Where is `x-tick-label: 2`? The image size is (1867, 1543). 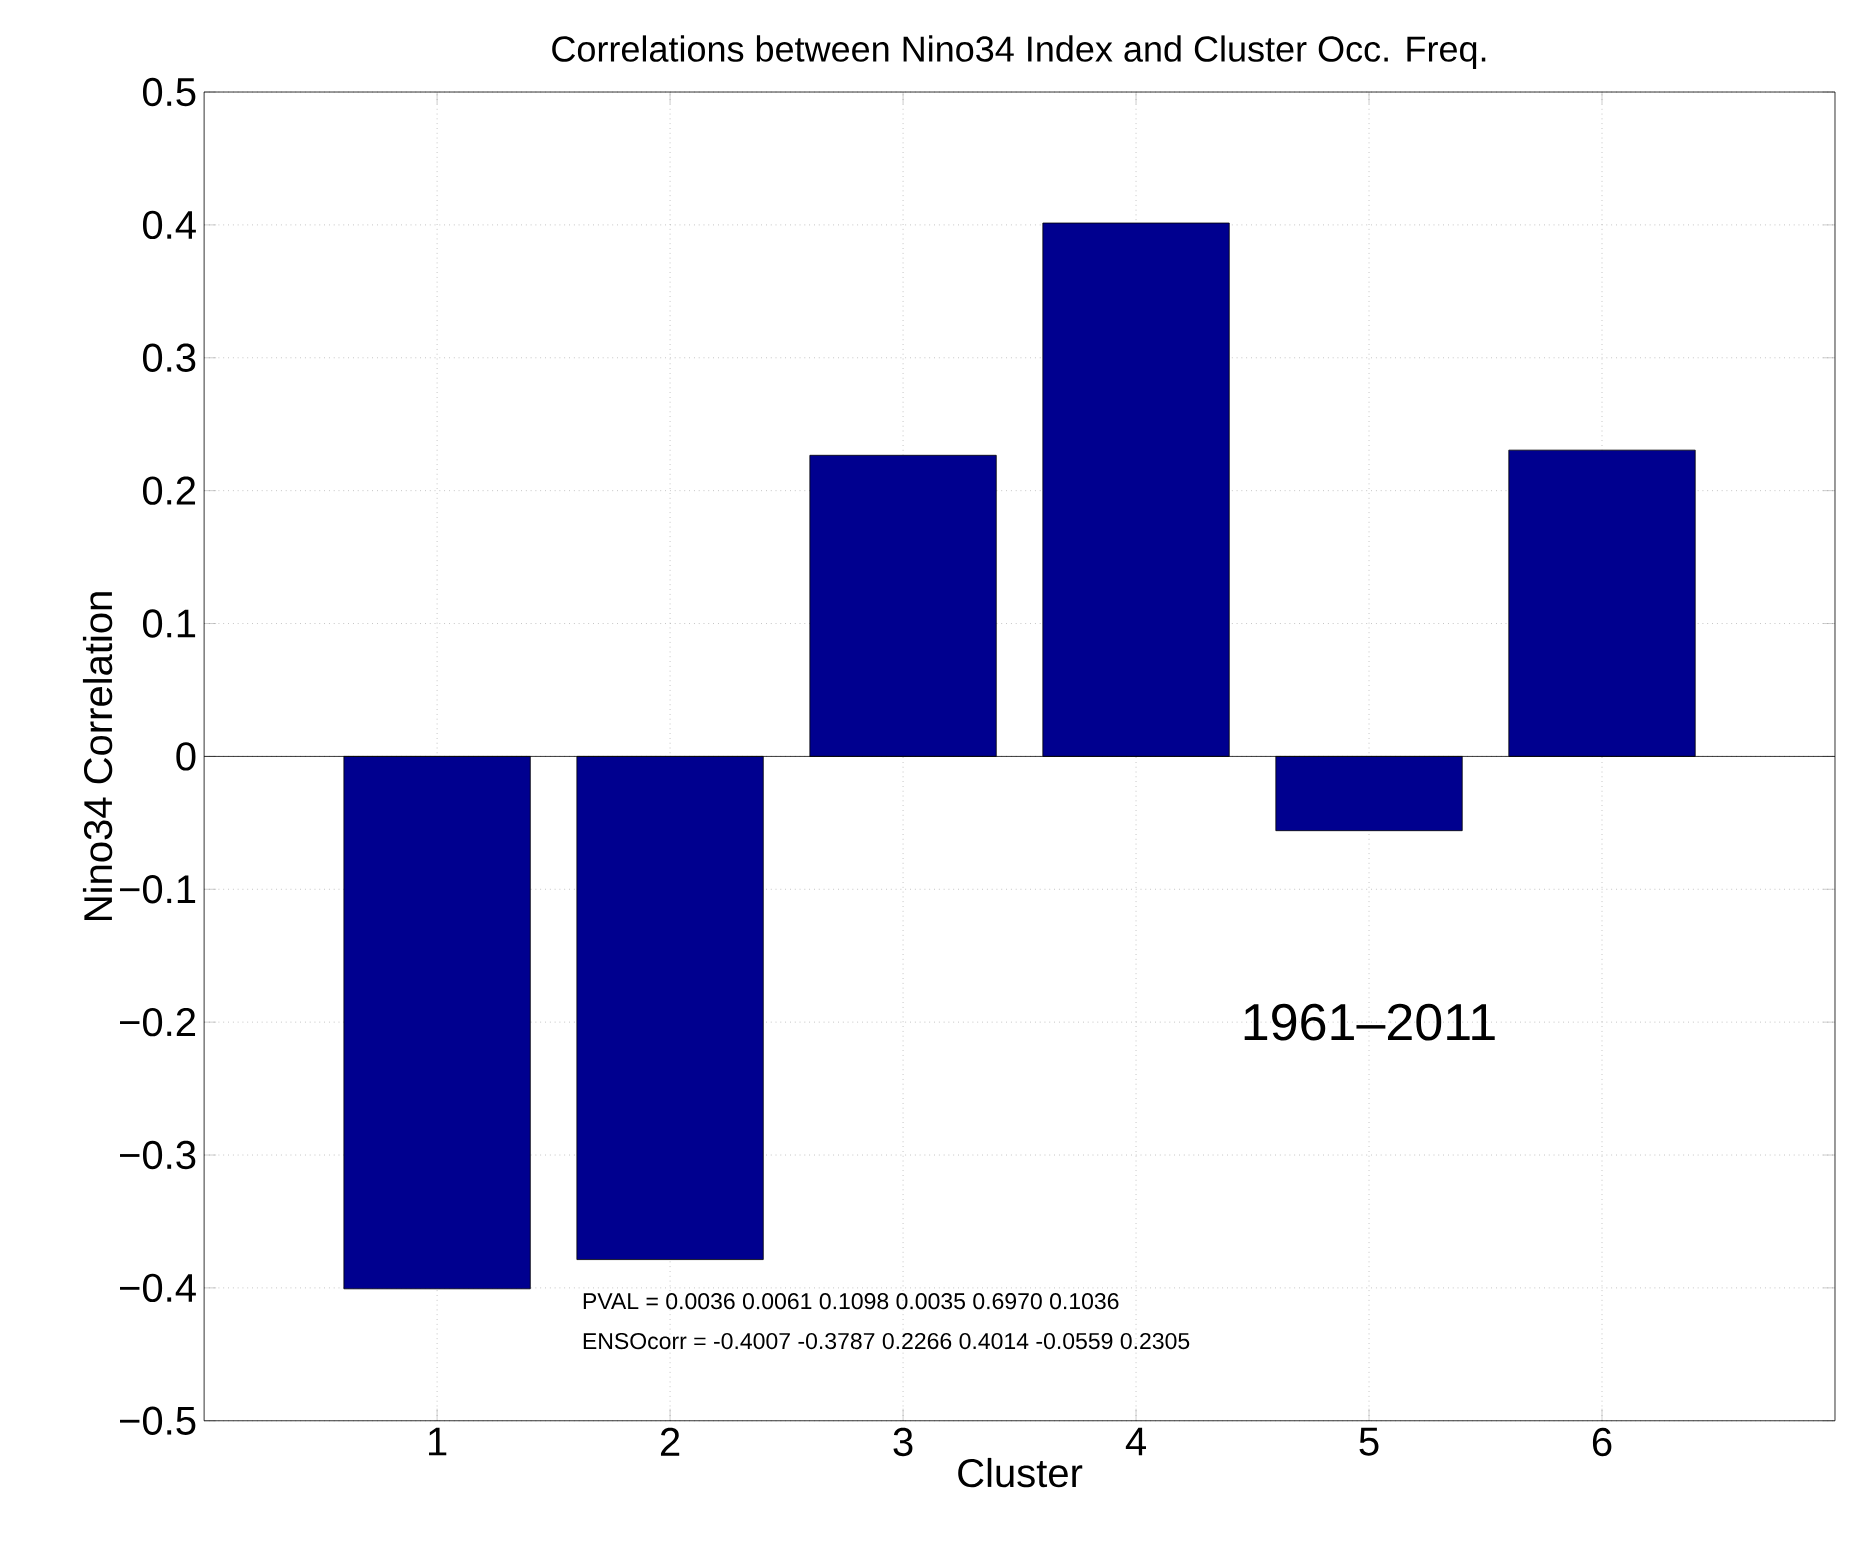 x-tick-label: 2 is located at coordinates (670, 1441).